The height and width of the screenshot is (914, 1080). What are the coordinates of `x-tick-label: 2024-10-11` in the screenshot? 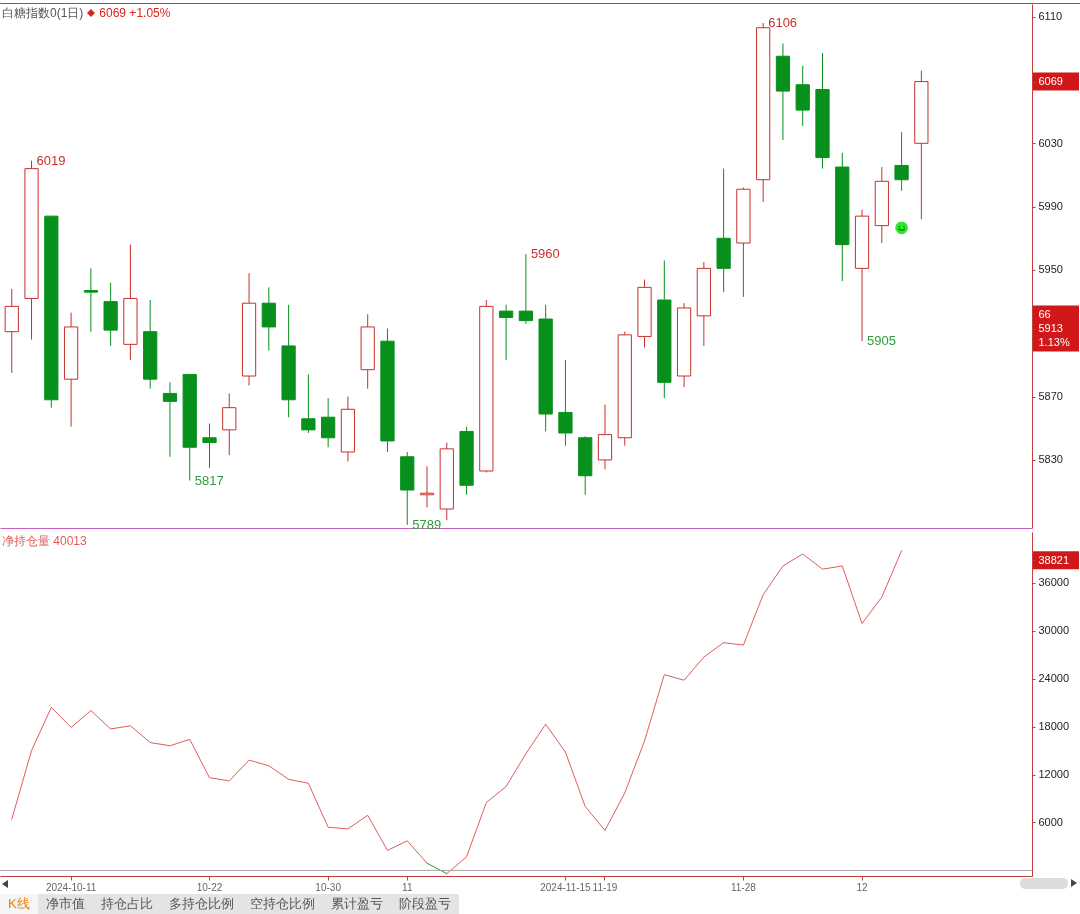 It's located at (71, 887).